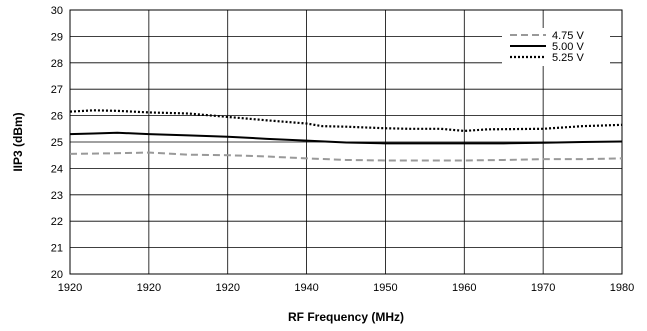  I want to click on y-tick-label: 28, so click(57, 64).